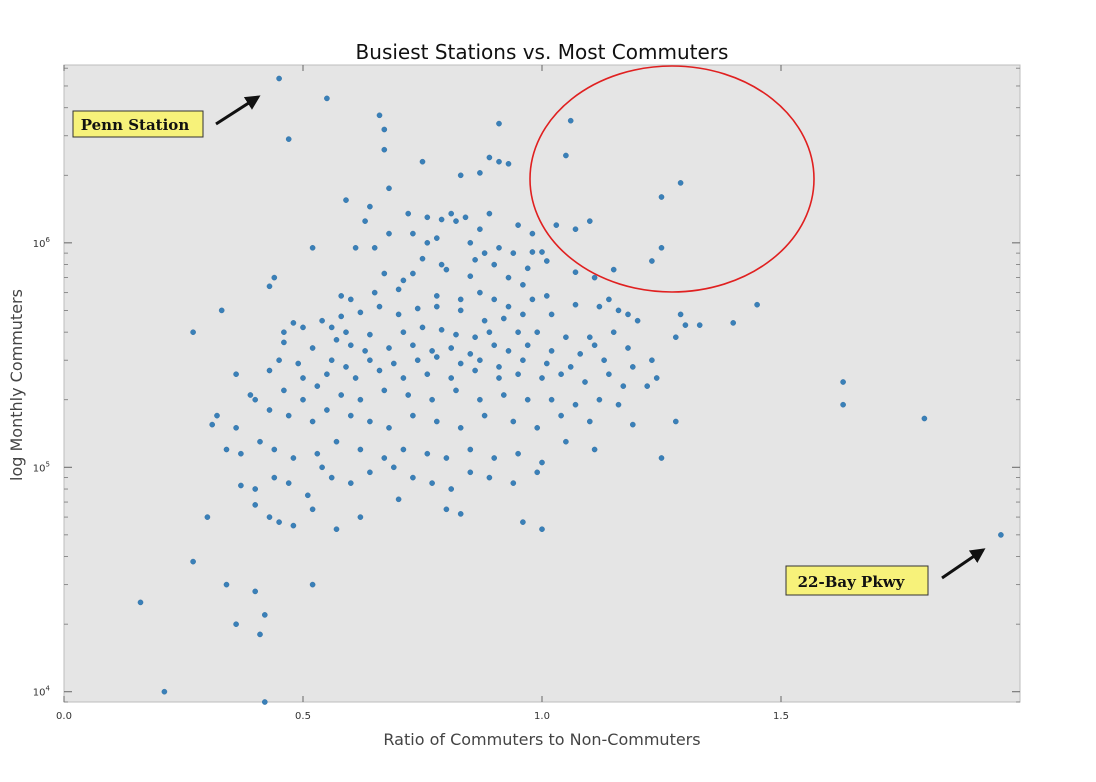  What do you see at coordinates (238, 110) in the screenshot?
I see `penn-arrow-icon` at bounding box center [238, 110].